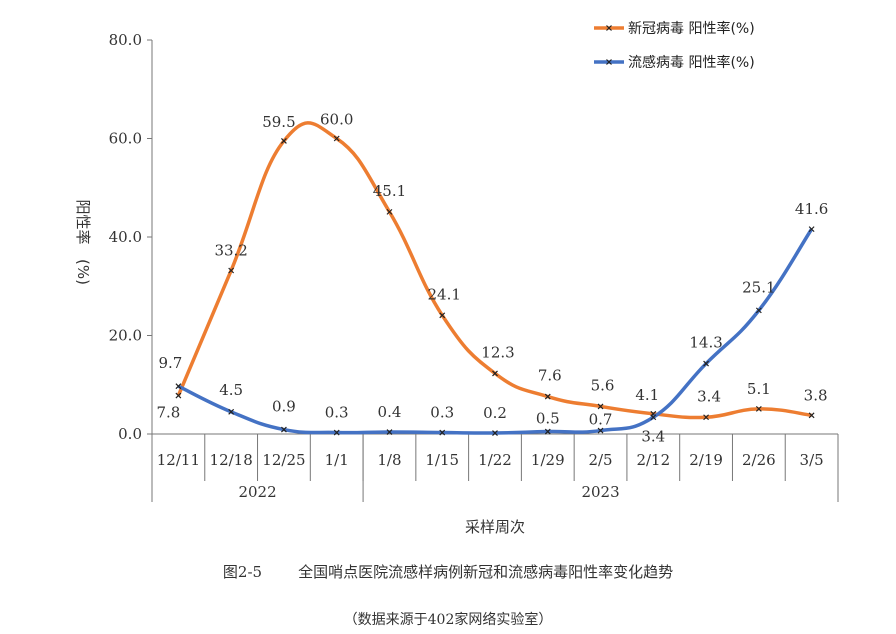  I want to click on covid-data-label: 59.5, so click(278, 122).